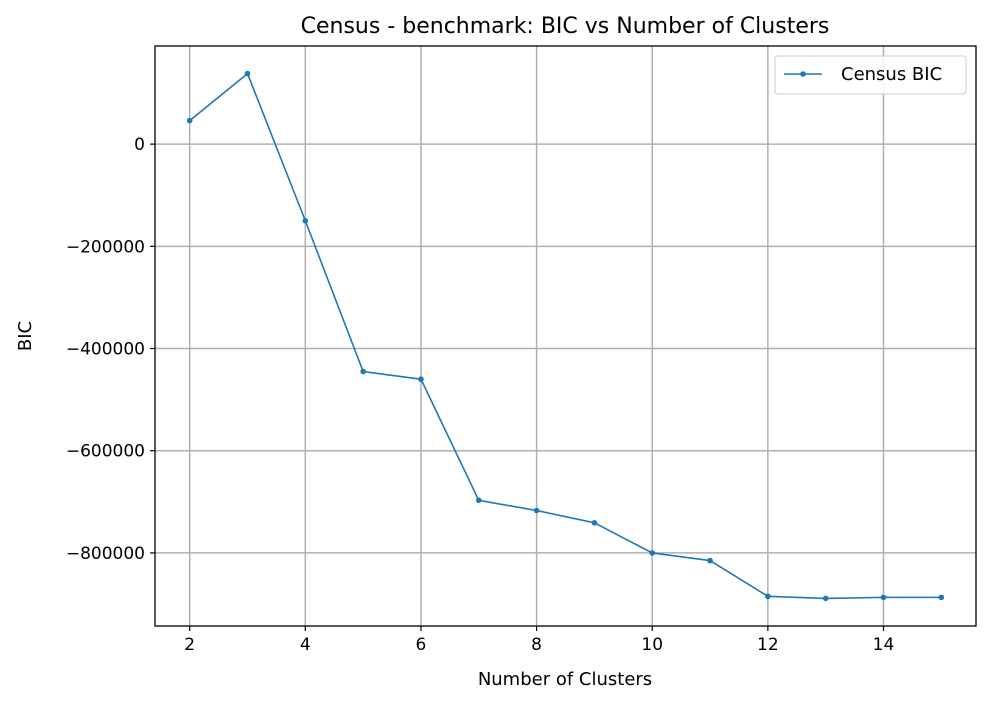 Image resolution: width=995 pixels, height=704 pixels. I want to click on y-tick-label: −600000, so click(105, 452).